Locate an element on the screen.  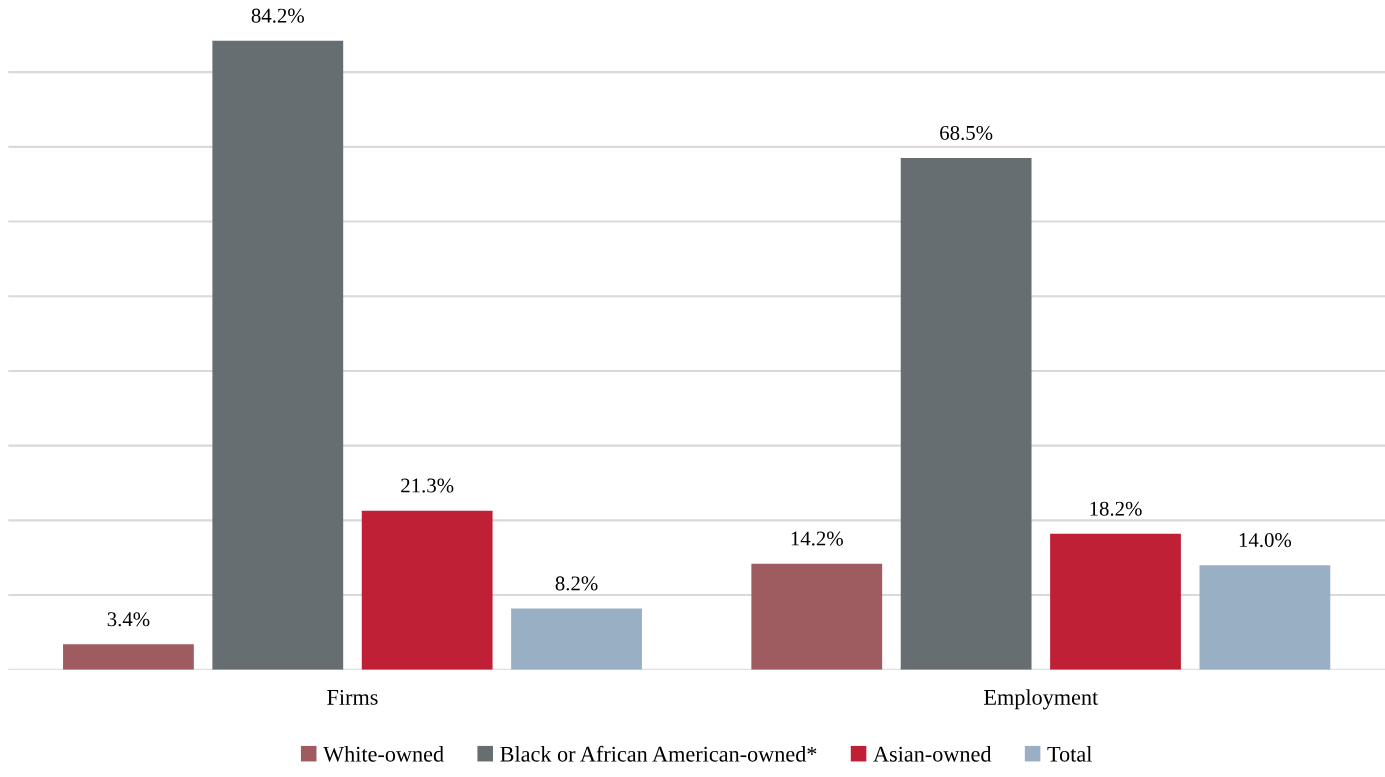
data-label: 68.5% is located at coordinates (966, 133).